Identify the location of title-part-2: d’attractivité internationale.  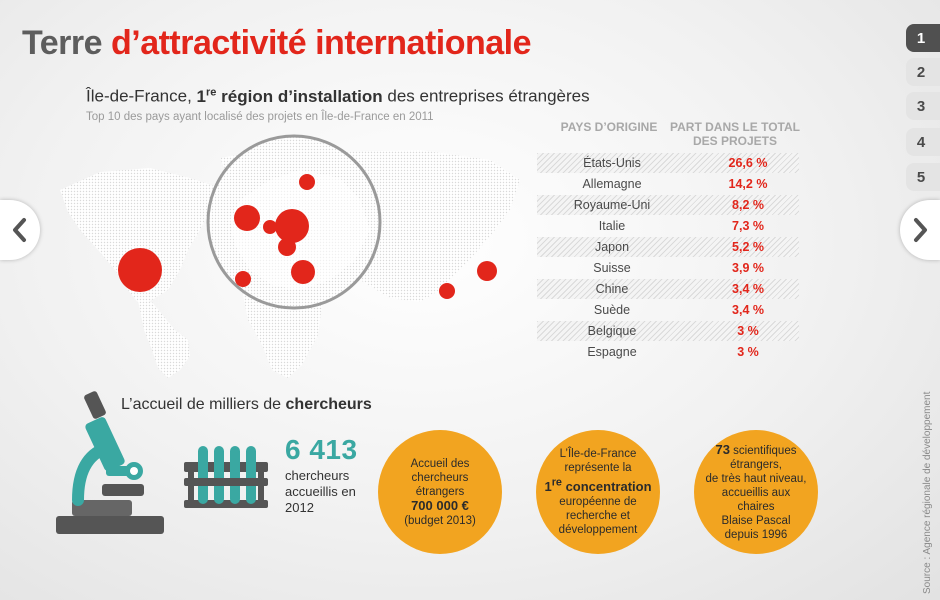
(321, 43).